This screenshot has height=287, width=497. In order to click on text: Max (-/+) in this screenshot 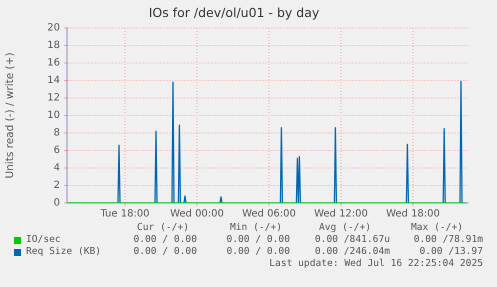, I will do `click(437, 228)`.